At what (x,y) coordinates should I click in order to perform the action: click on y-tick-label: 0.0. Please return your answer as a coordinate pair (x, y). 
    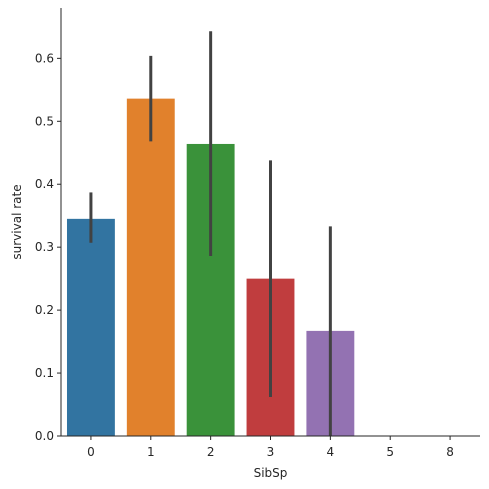
    Looking at the image, I should click on (44, 436).